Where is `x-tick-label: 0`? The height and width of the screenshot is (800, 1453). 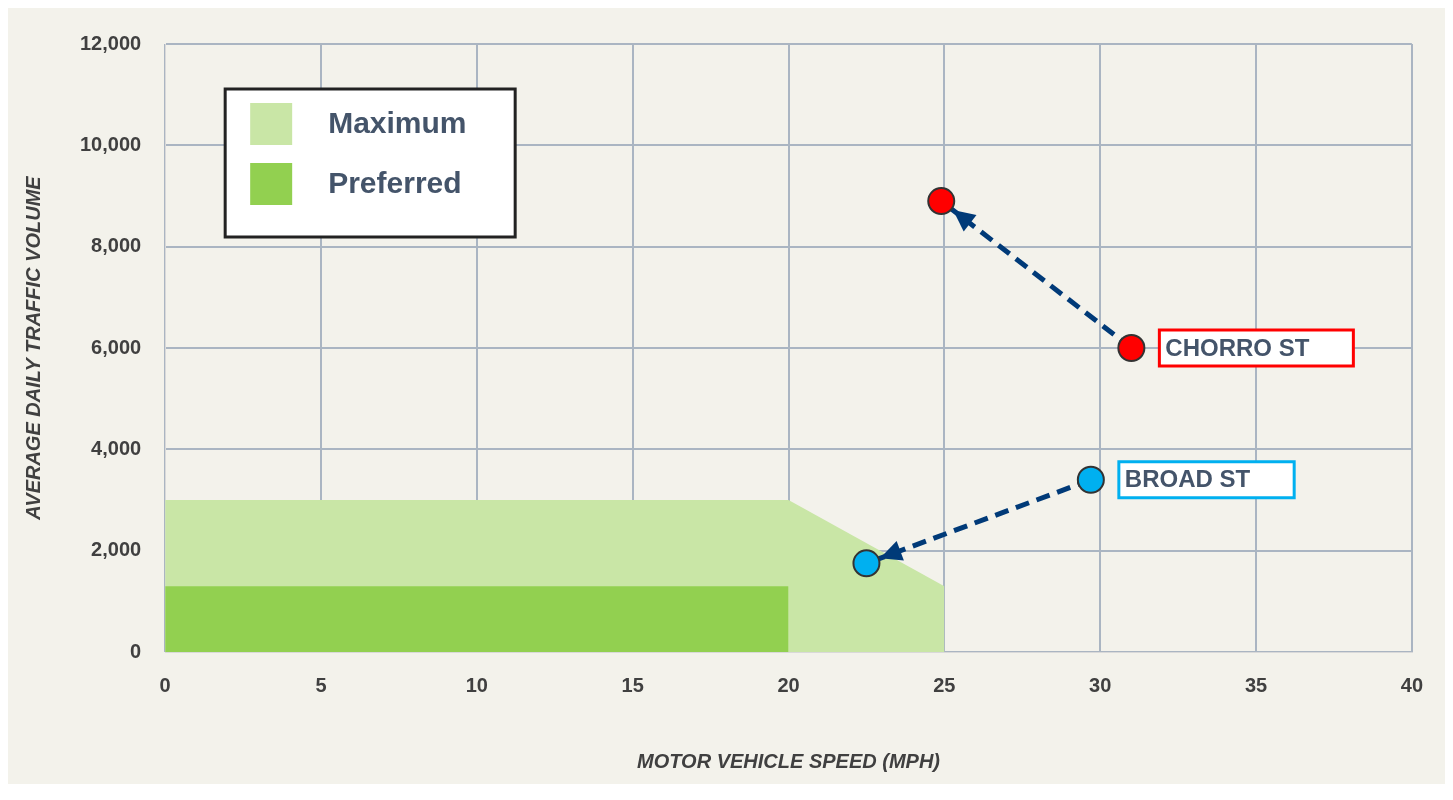 x-tick-label: 0 is located at coordinates (165, 684).